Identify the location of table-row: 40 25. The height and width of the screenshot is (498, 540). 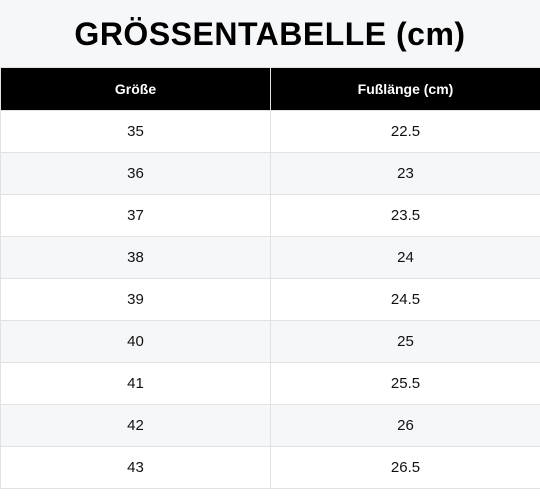
(270, 341).